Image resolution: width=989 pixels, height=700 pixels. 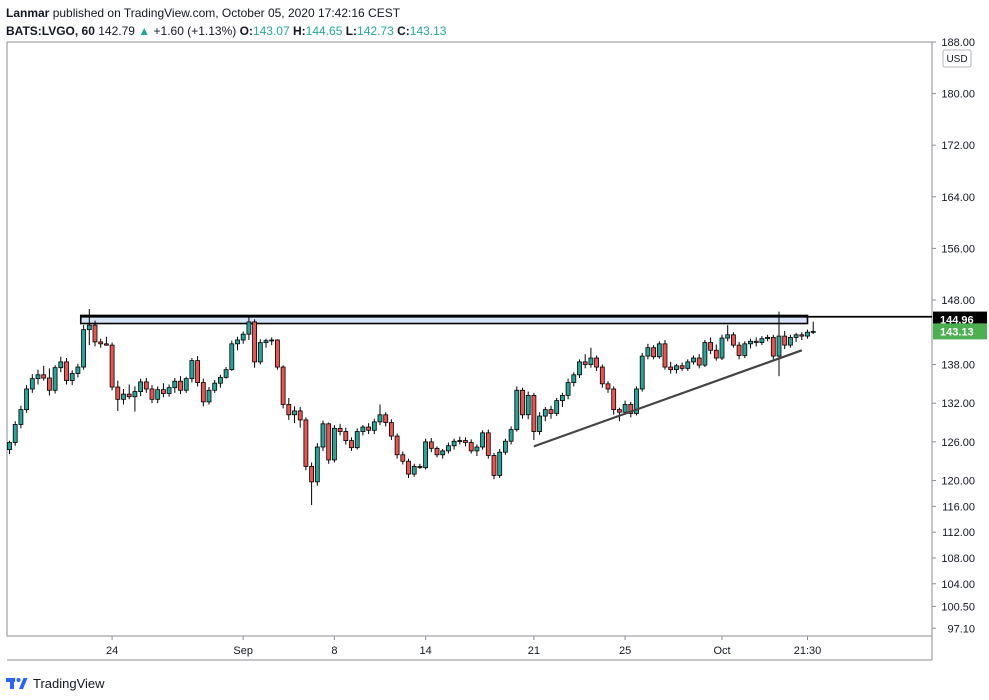 I want to click on trendline, so click(x=668, y=398).